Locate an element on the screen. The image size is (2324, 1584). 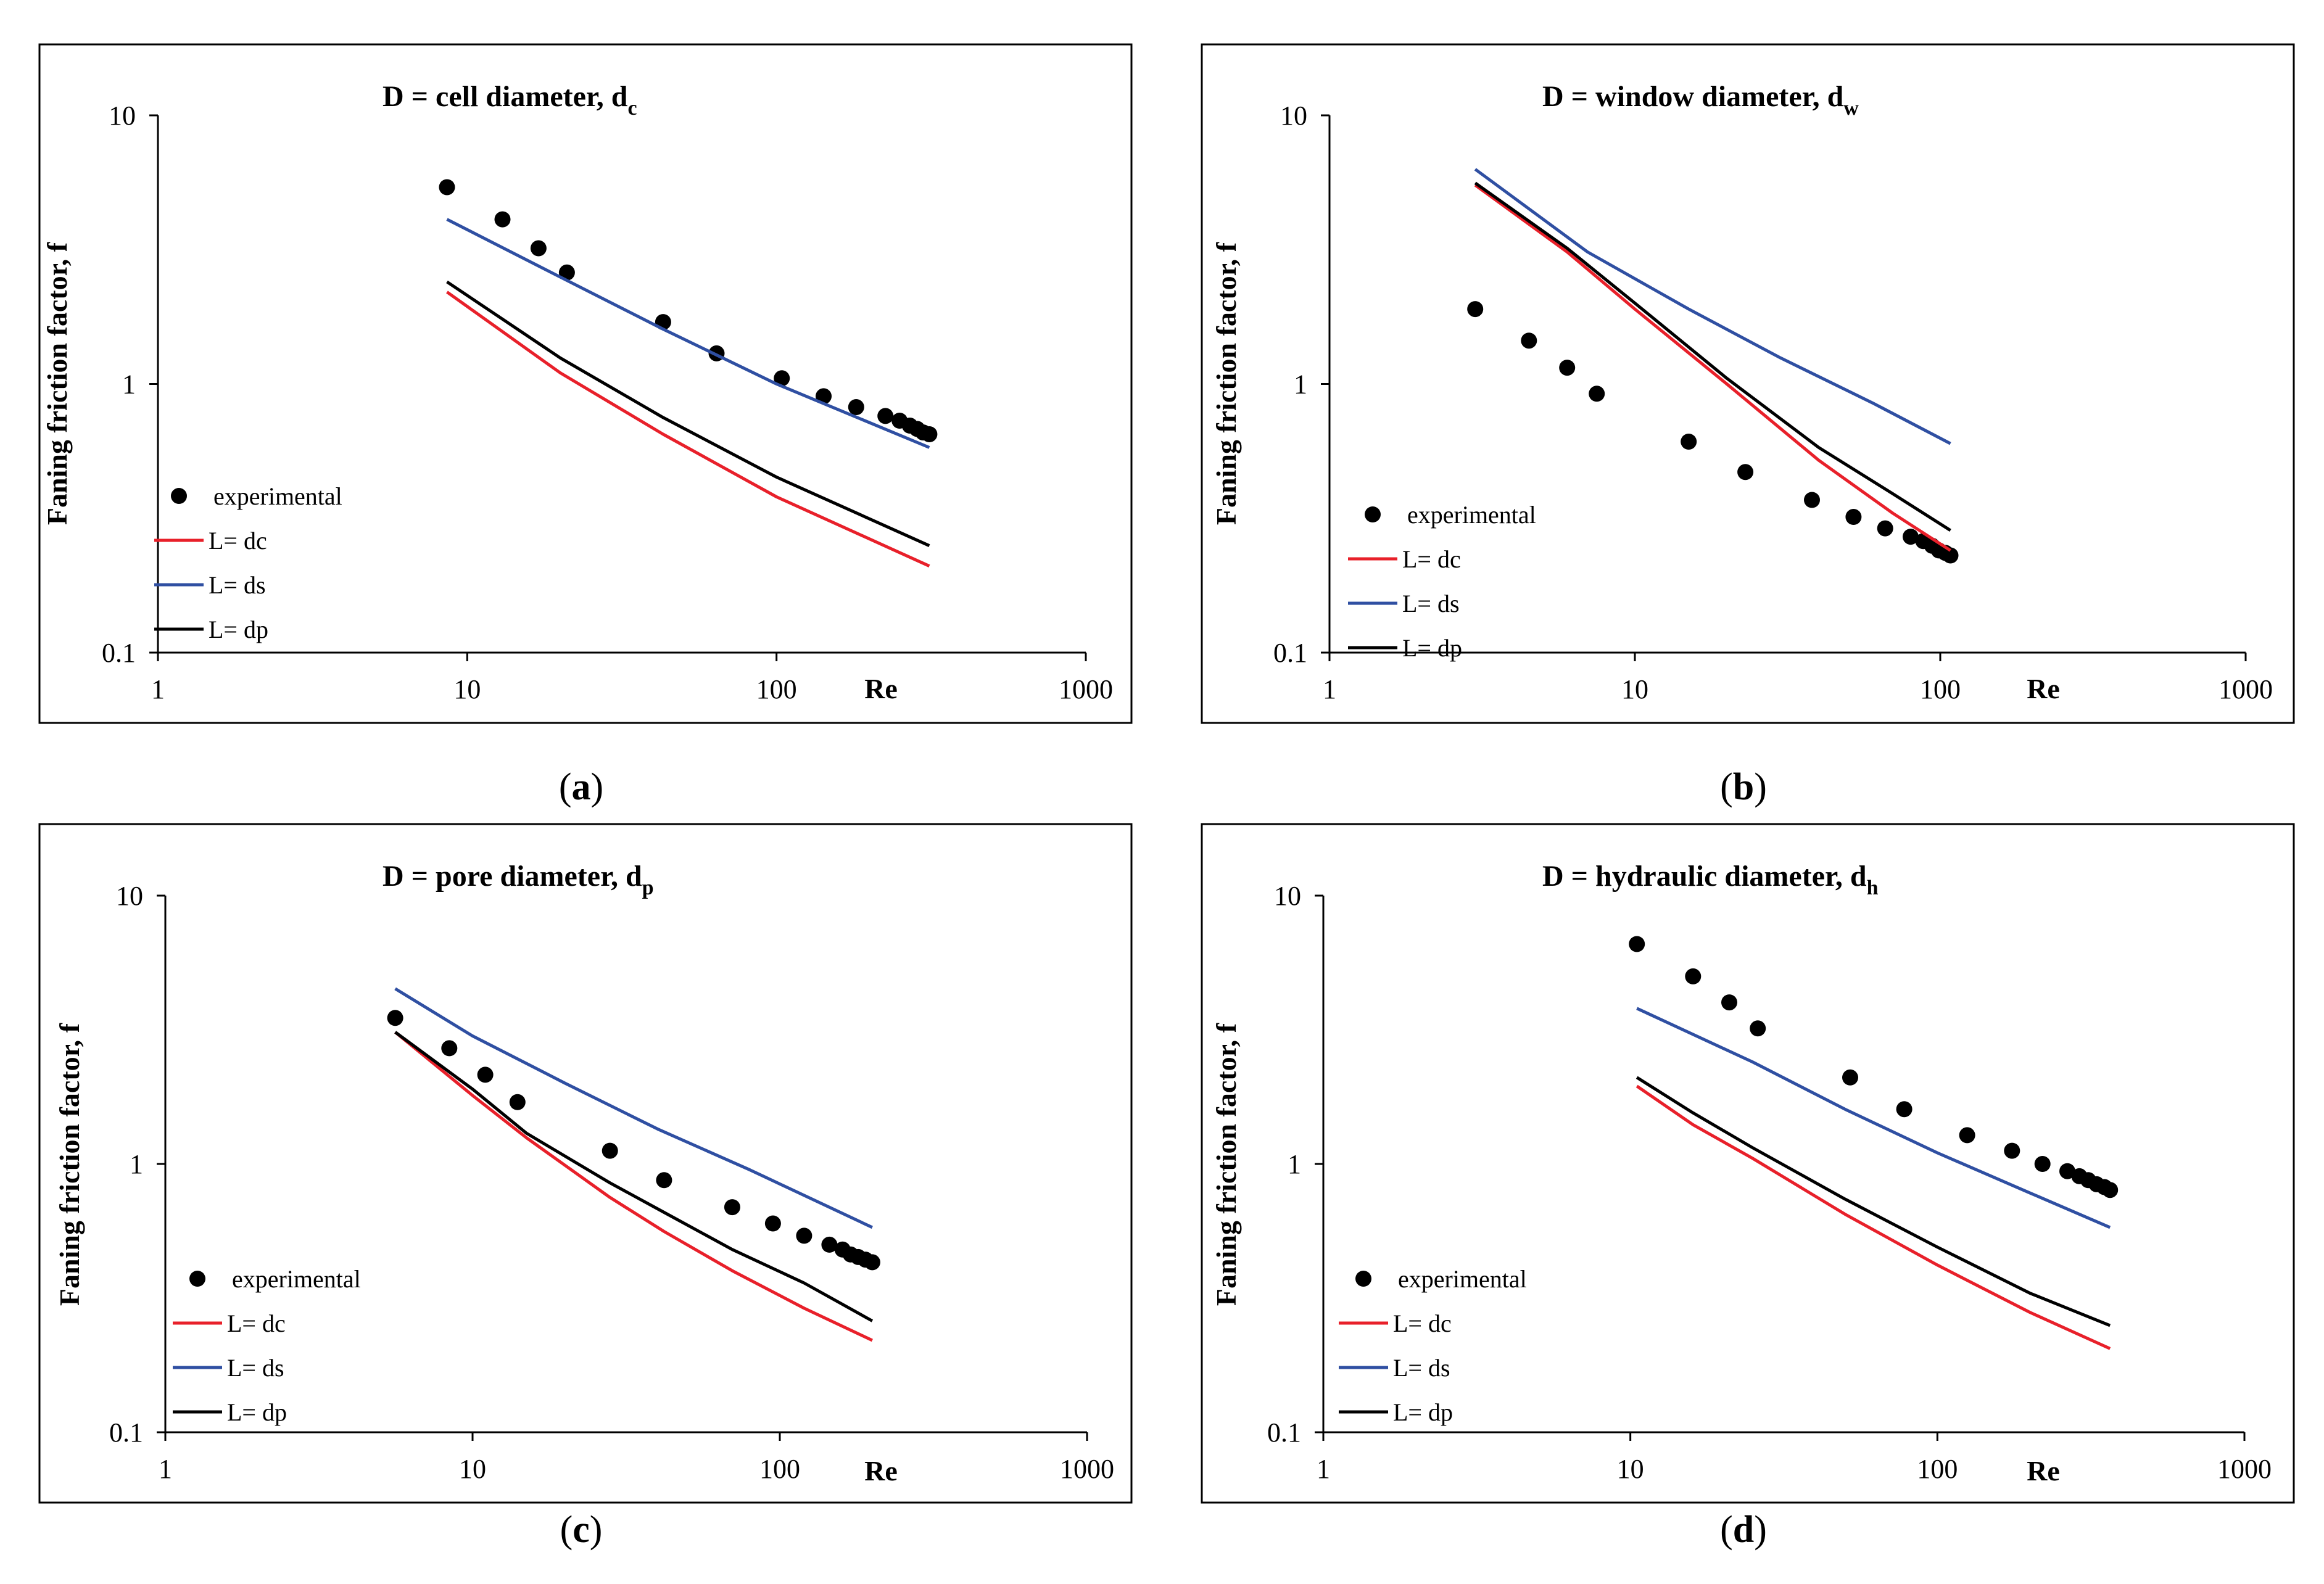
chart-title: D = window diameter, dw is located at coordinates (1701, 100).